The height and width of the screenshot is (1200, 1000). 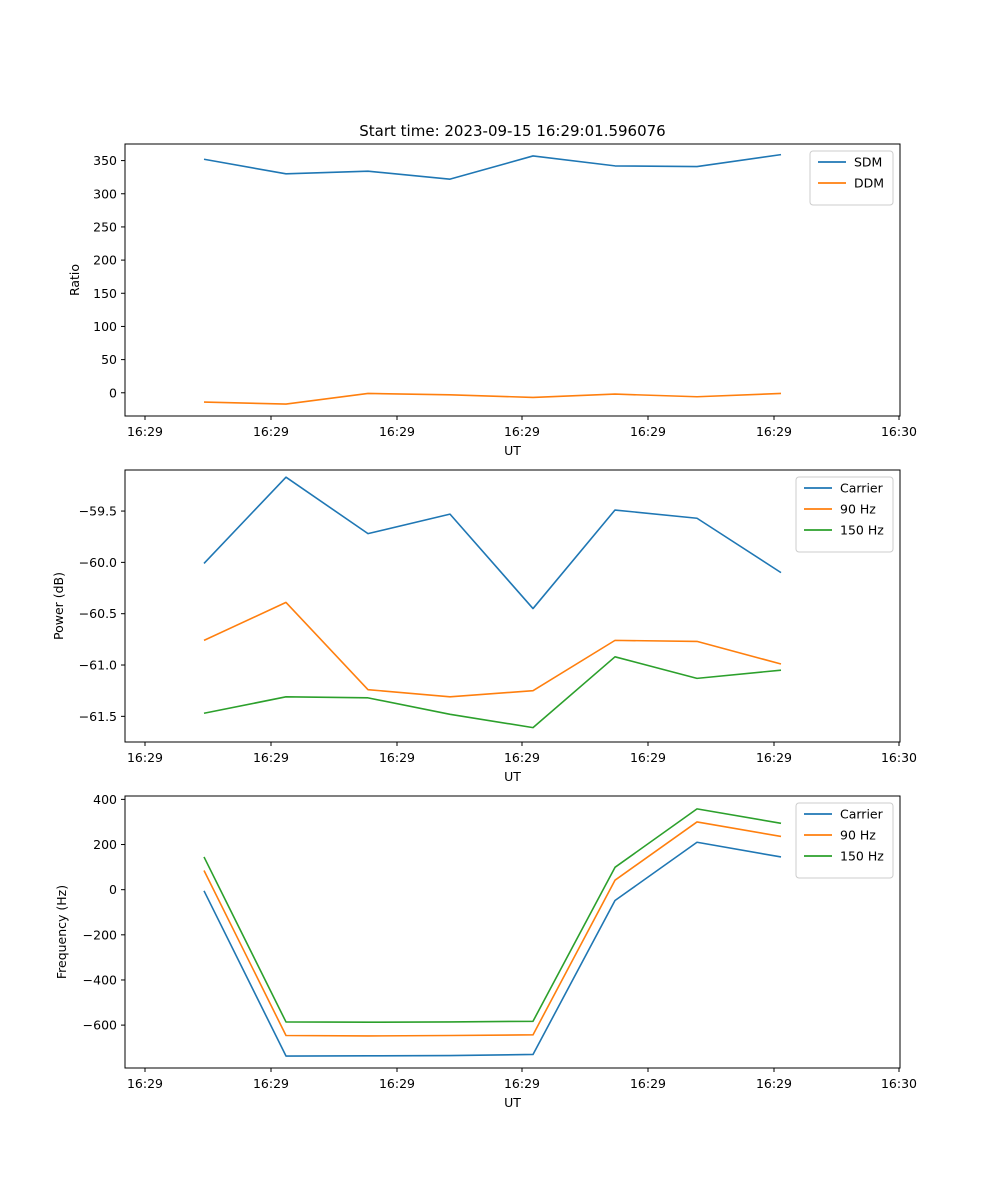 What do you see at coordinates (100, 934) in the screenshot?
I see `subplot-3-y-tick-label: −200` at bounding box center [100, 934].